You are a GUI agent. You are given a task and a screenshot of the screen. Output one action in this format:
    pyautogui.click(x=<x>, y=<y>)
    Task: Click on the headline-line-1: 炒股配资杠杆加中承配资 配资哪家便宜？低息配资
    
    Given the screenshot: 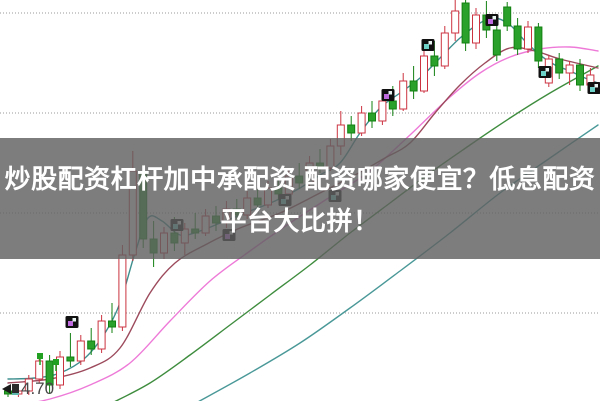 What is the action you would take?
    pyautogui.click(x=300, y=178)
    